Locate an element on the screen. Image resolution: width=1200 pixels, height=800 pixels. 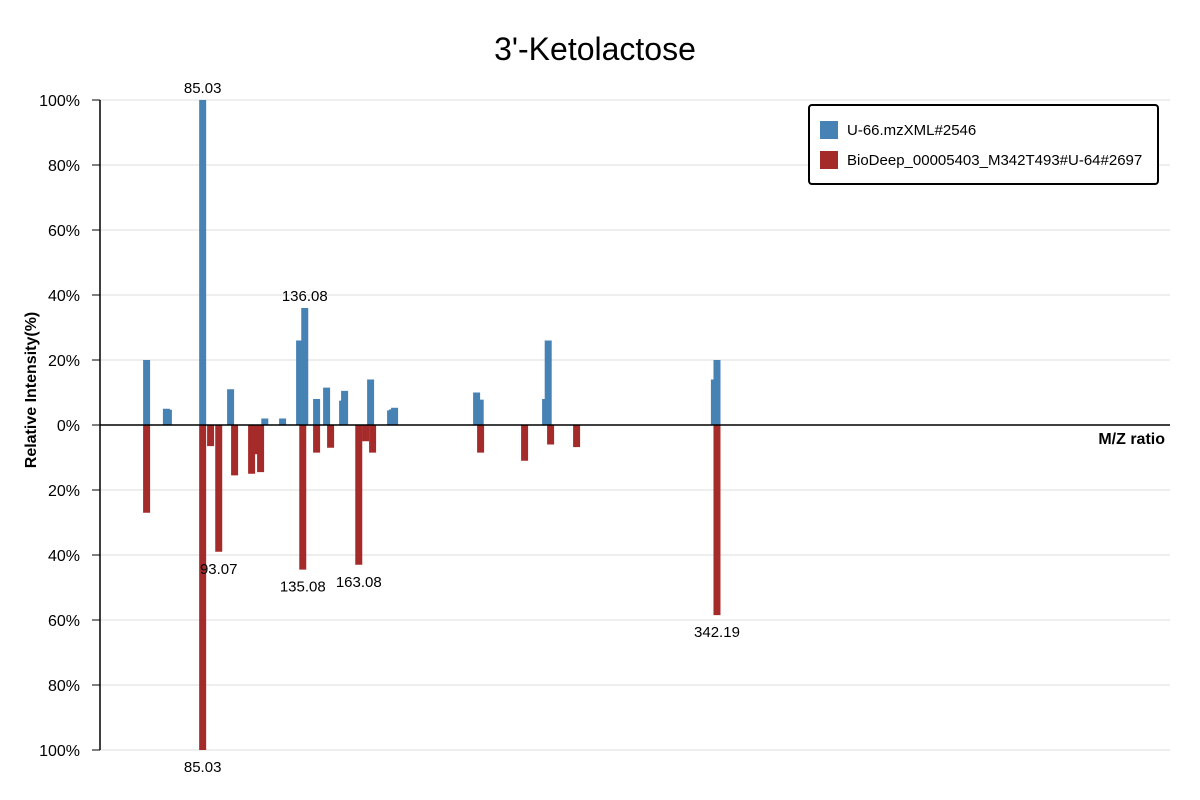
peak-label: 135.08 is located at coordinates (303, 587).